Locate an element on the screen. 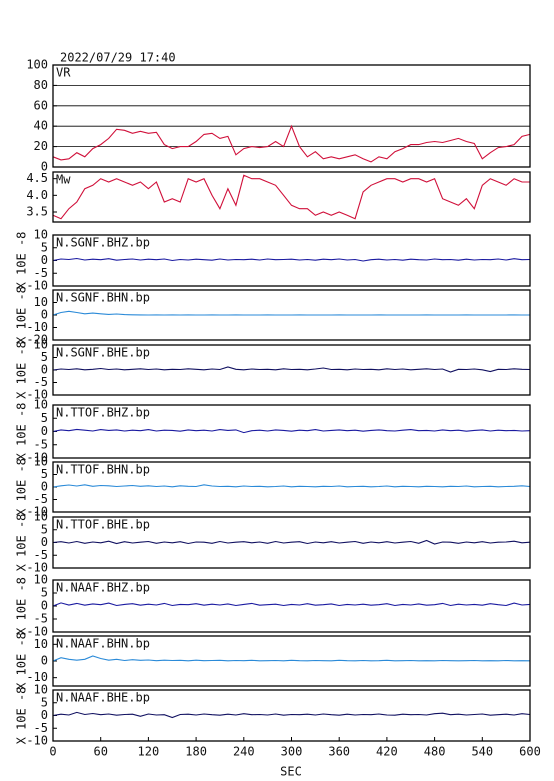 This screenshot has width=554, height=781. panel-label: N.SGNF.BHE.bp is located at coordinates (103, 353).